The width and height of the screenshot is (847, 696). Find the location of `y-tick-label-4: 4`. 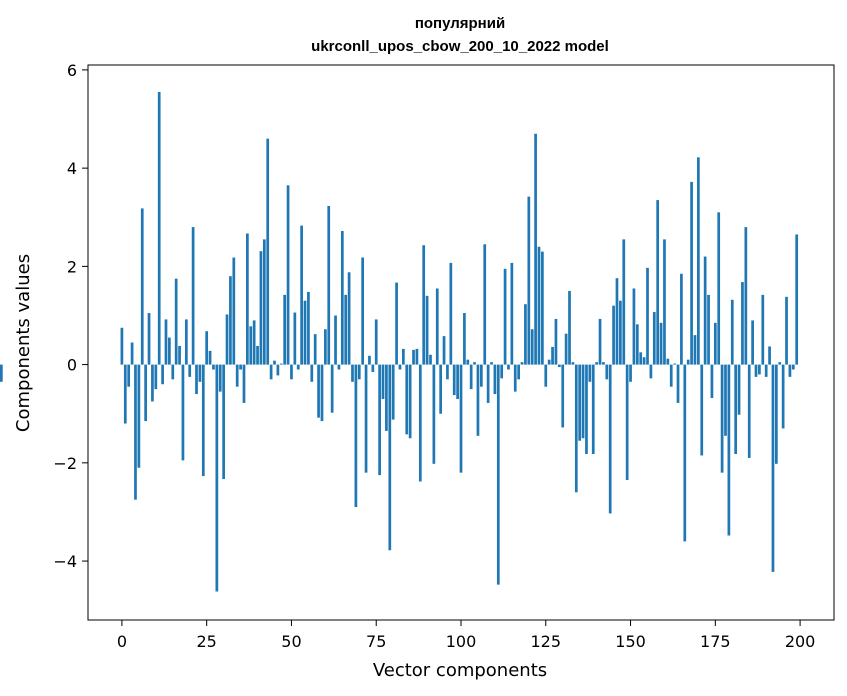

y-tick-label-4: 4 is located at coordinates (72, 168).